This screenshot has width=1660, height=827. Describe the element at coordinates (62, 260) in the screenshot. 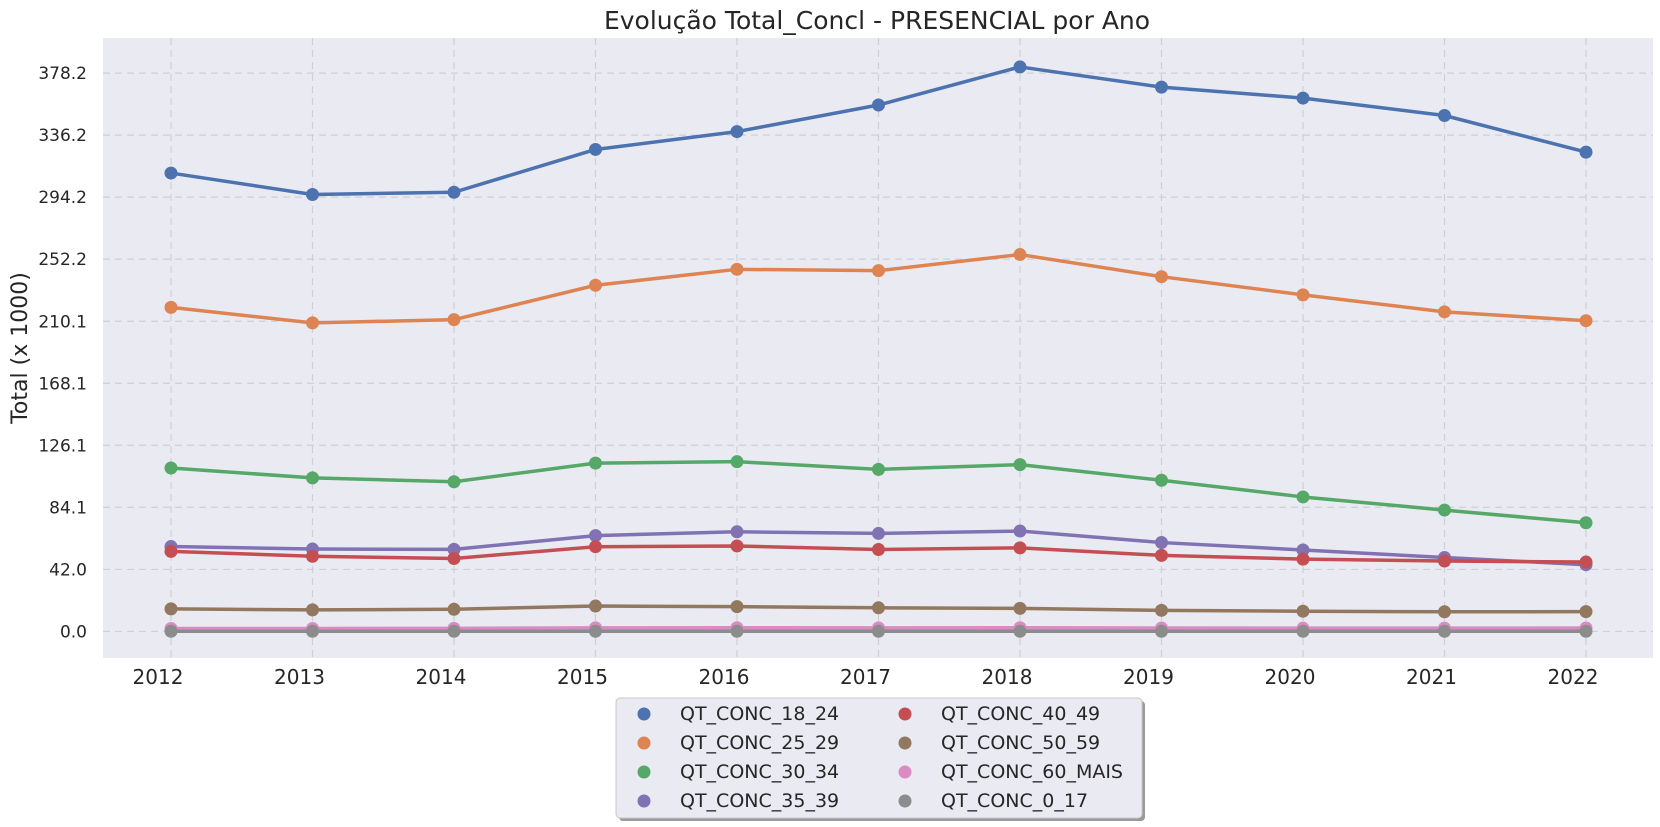

I see `y-tick-label: 252.2` at that location.